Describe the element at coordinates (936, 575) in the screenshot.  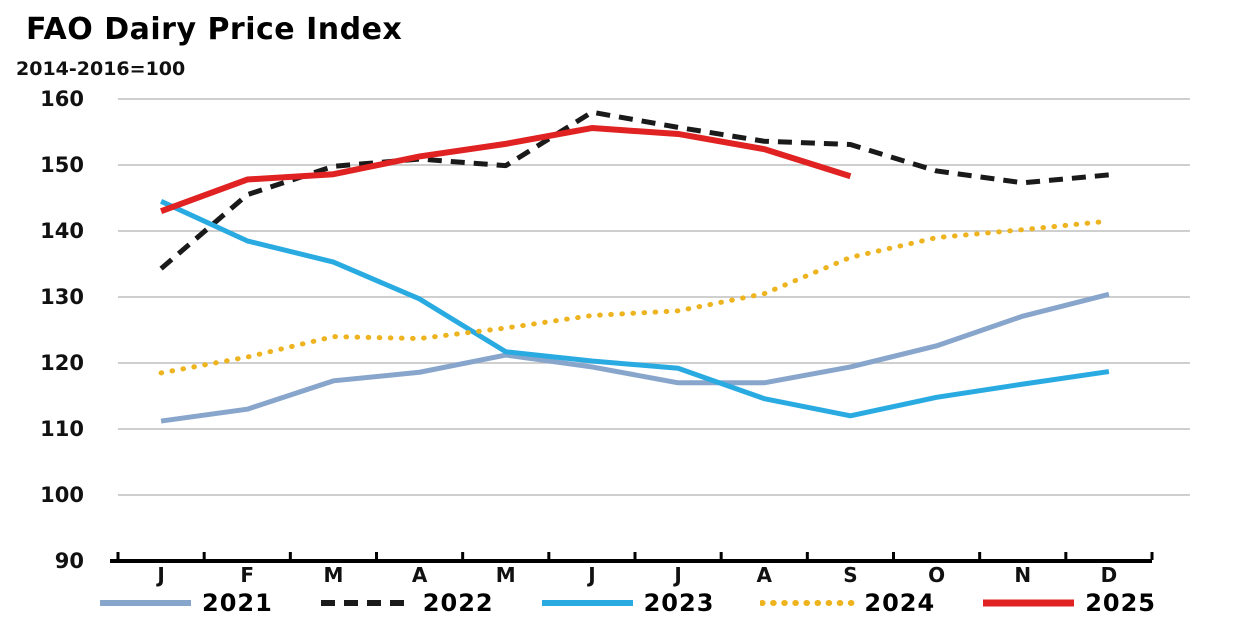
I see `x-tick-label: O` at that location.